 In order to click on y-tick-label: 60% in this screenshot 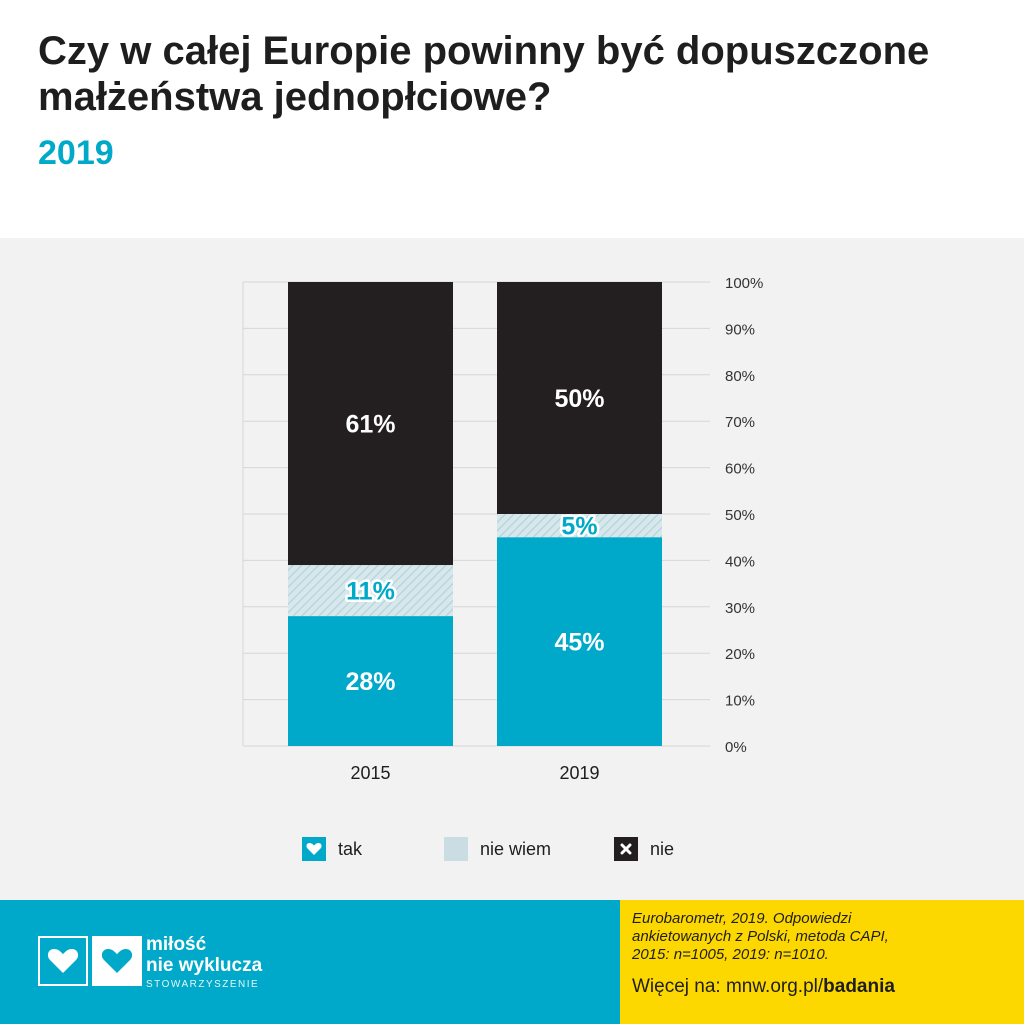, I will do `click(740, 469)`.